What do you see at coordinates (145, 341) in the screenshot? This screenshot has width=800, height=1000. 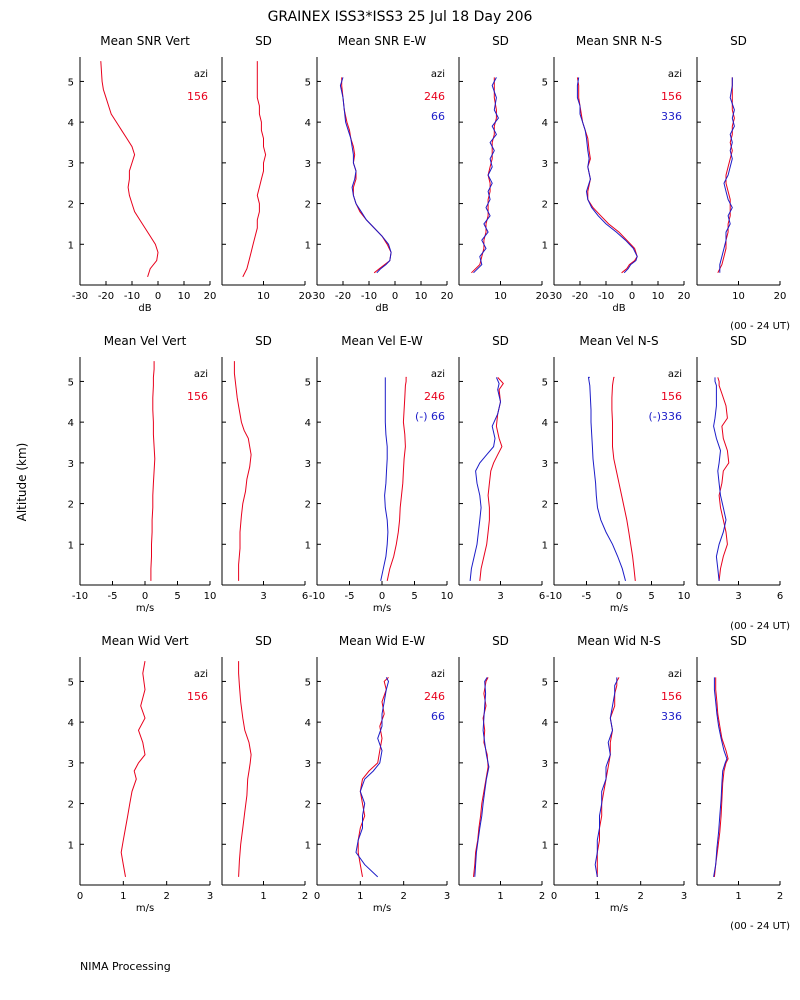 I see `panel-title: Mean Vel Vert` at bounding box center [145, 341].